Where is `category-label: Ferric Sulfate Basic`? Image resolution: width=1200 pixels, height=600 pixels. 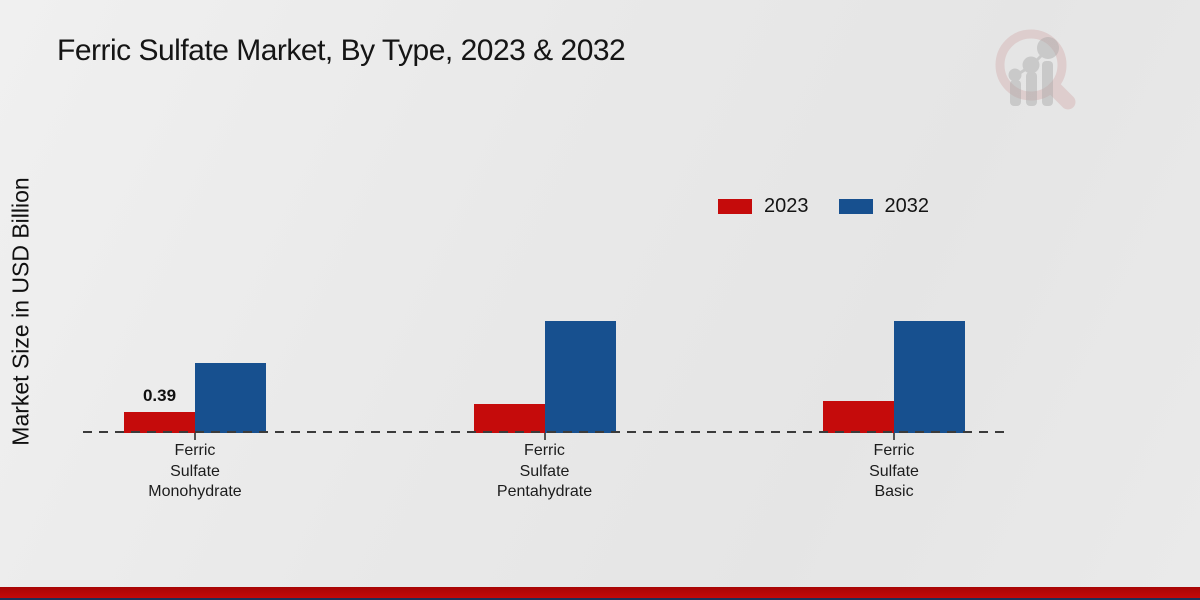 category-label: Ferric Sulfate Basic is located at coordinates (894, 471).